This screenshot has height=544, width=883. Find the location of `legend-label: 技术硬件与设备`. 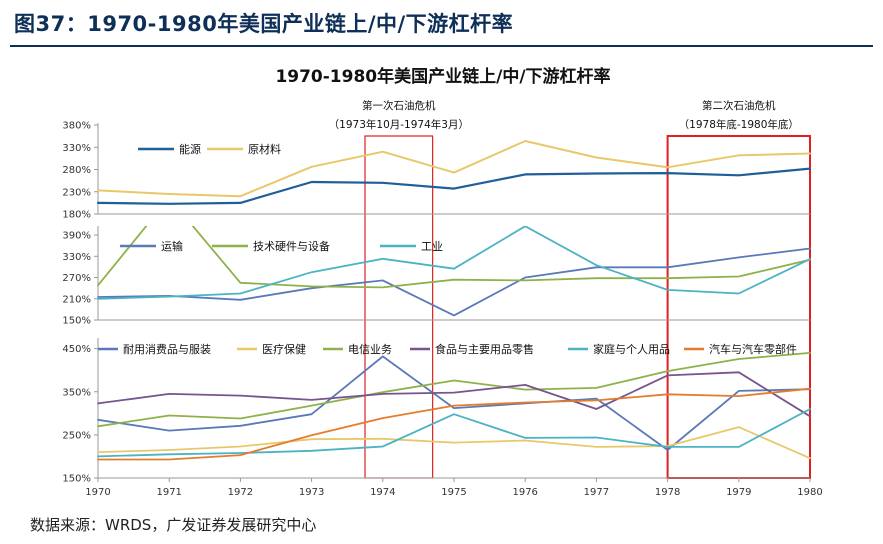

legend-label: 技术硬件与设备 is located at coordinates (291, 246).